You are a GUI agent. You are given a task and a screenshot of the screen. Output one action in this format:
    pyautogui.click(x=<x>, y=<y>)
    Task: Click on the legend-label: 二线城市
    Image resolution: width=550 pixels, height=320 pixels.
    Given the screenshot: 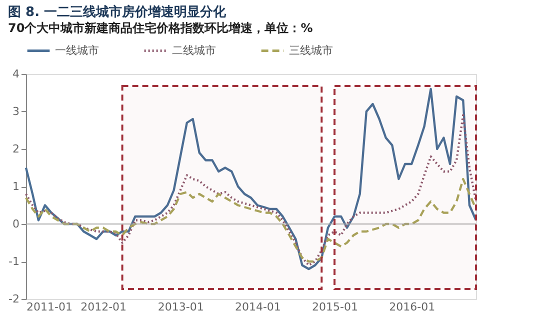 What is the action you would take?
    pyautogui.click(x=194, y=50)
    